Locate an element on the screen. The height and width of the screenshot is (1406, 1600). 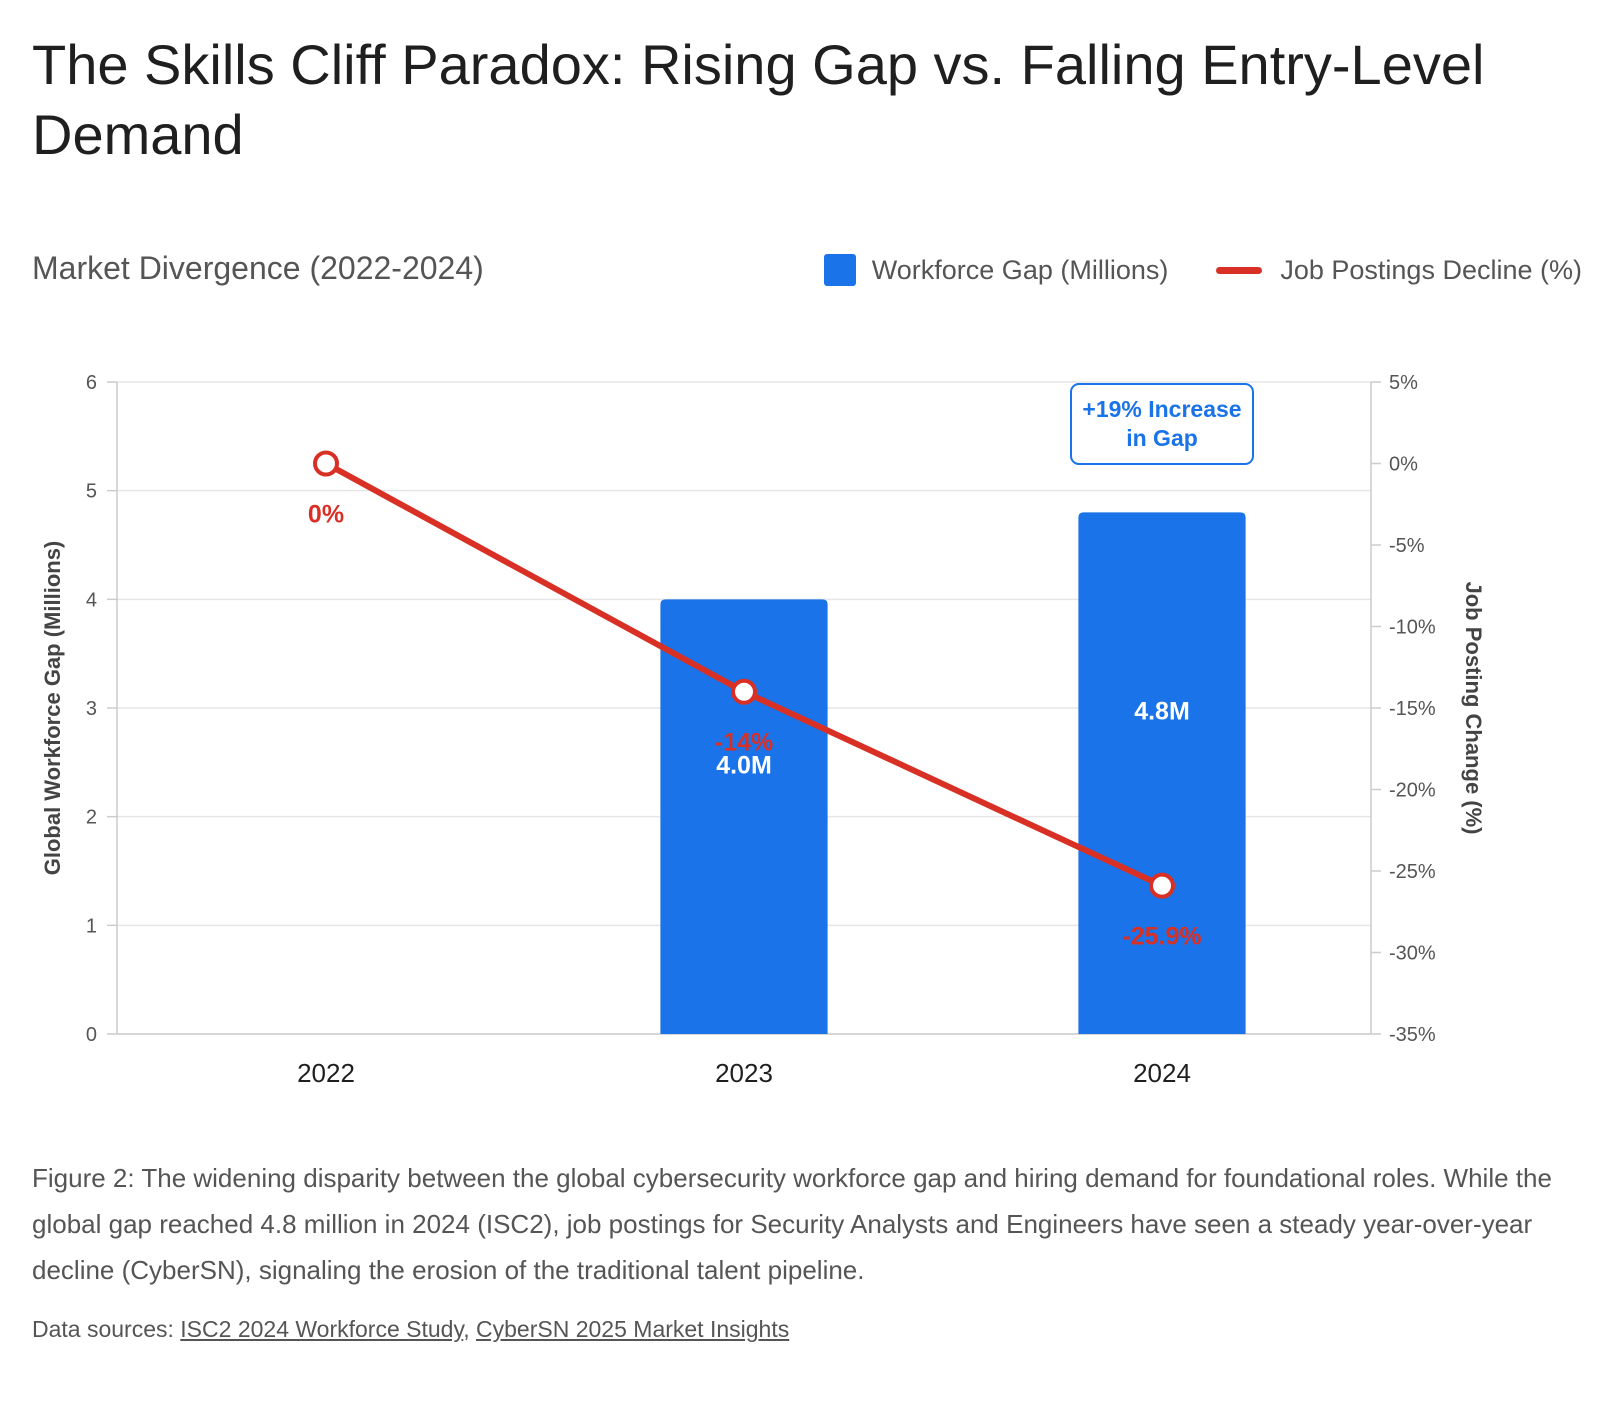
left-tick-label: 4 is located at coordinates (91, 600).